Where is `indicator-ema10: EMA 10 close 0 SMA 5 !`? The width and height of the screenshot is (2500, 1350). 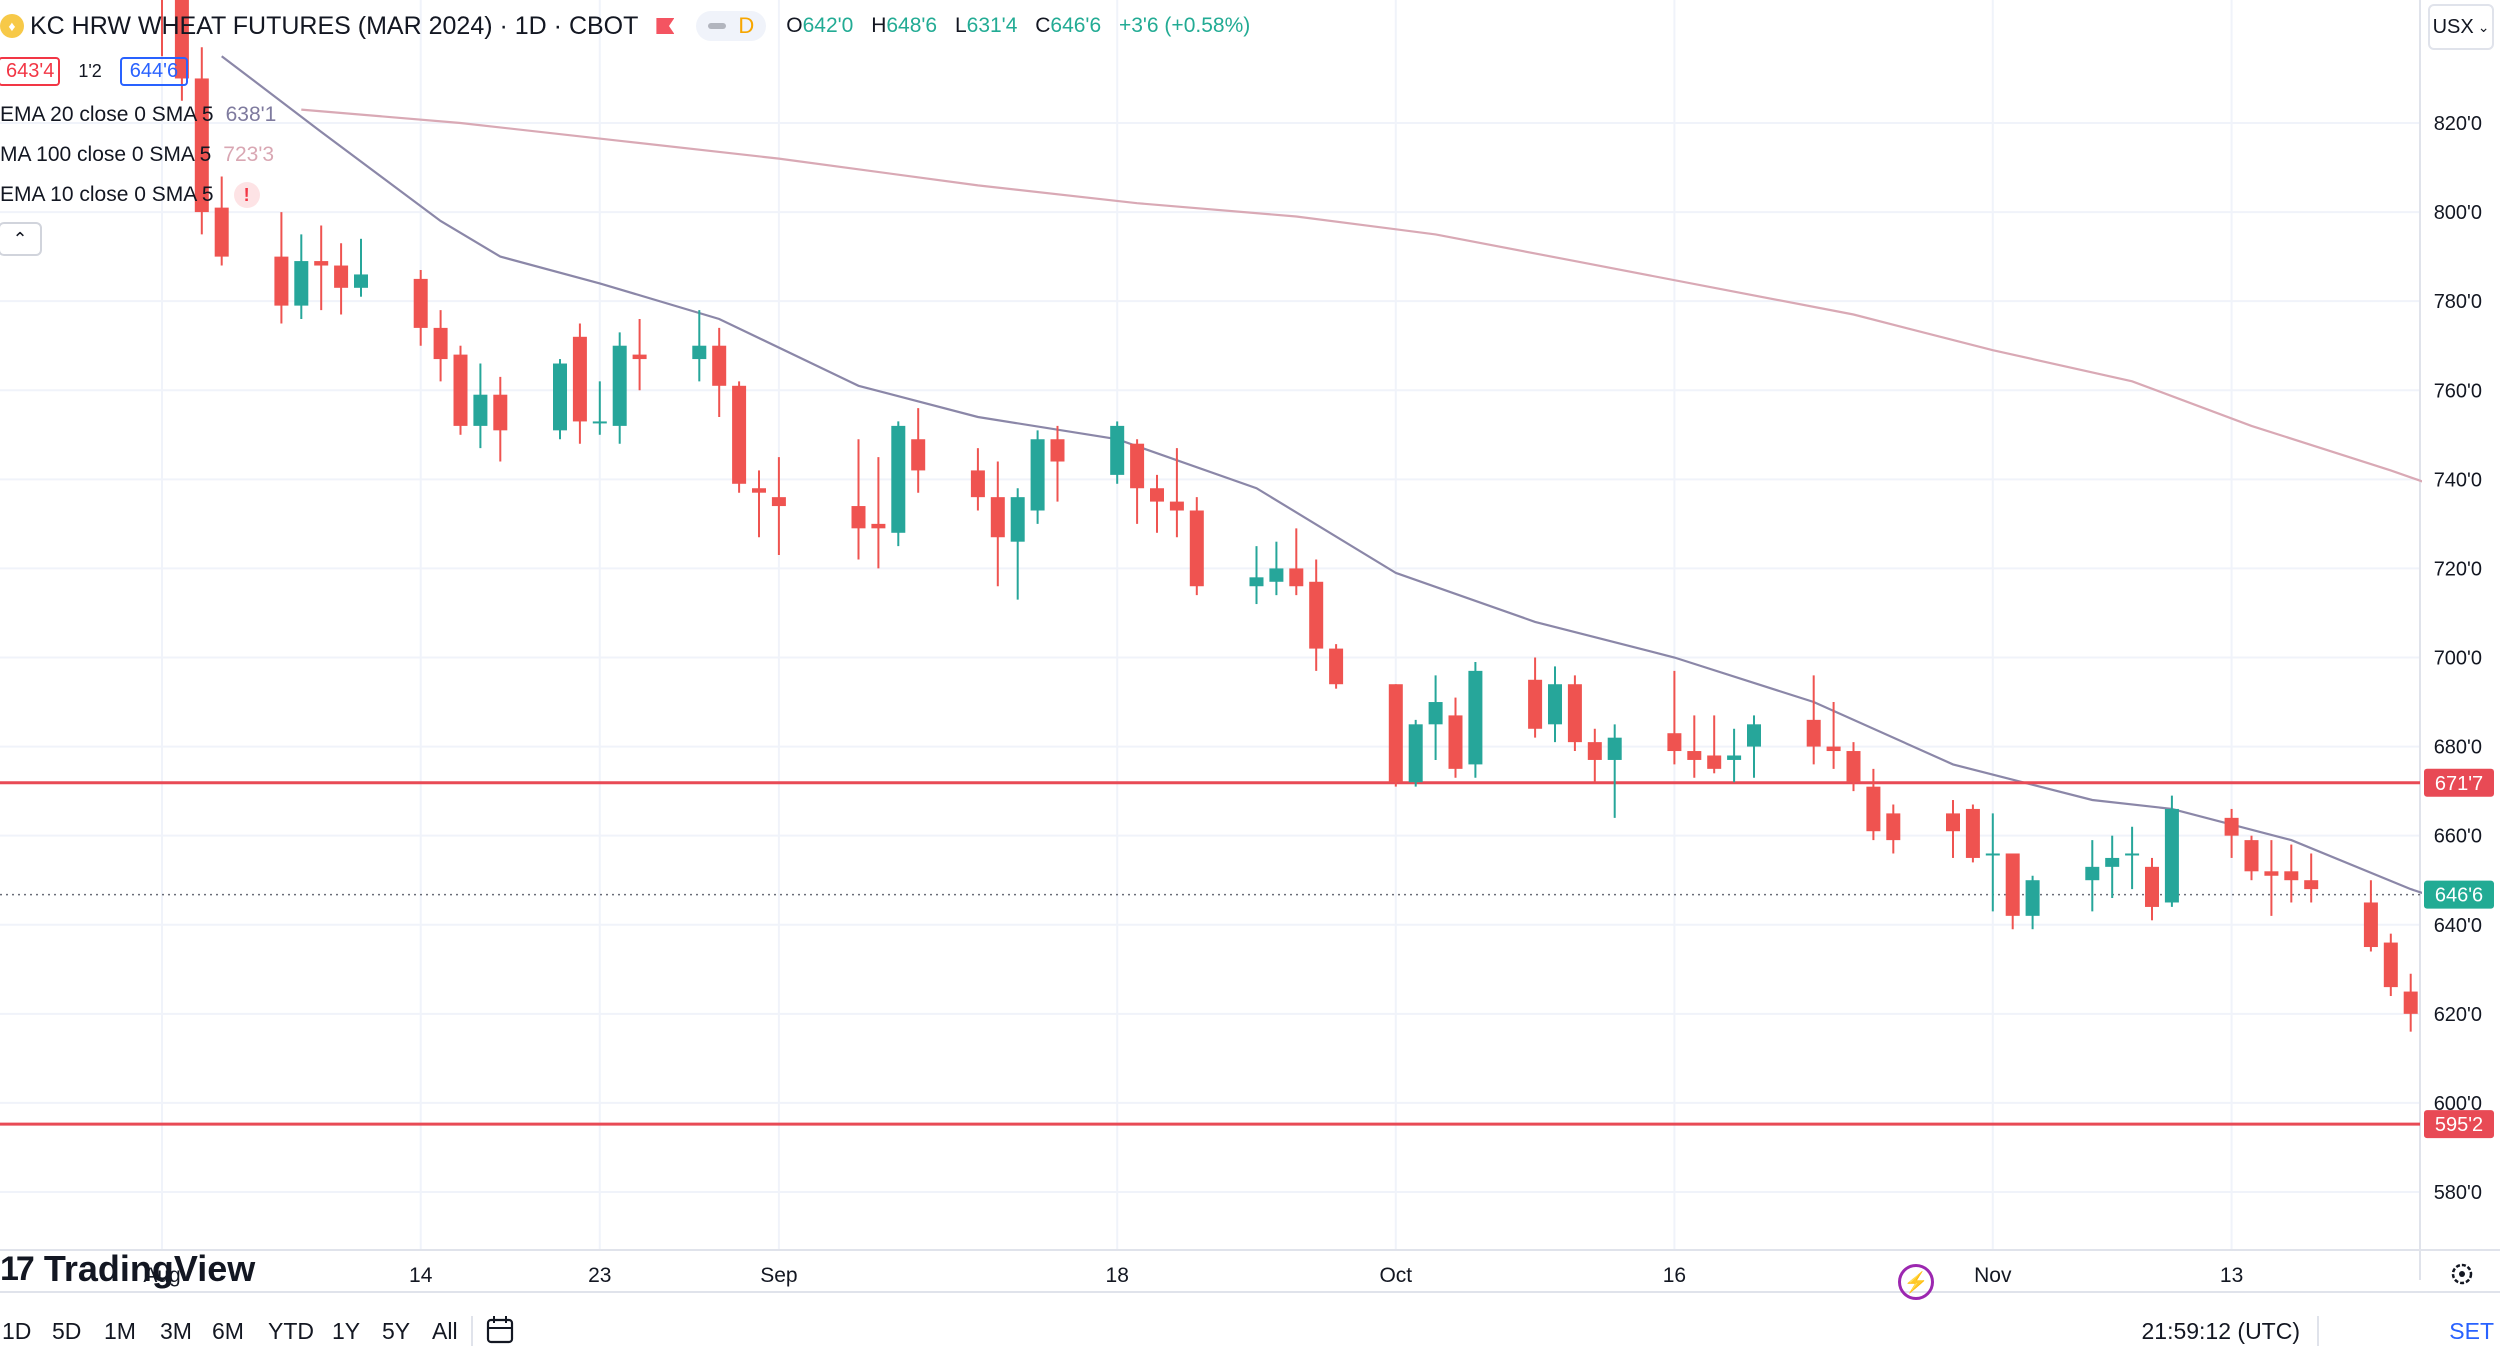
indicator-ema10: EMA 10 close 0 SMA 5 ! is located at coordinates (130, 195).